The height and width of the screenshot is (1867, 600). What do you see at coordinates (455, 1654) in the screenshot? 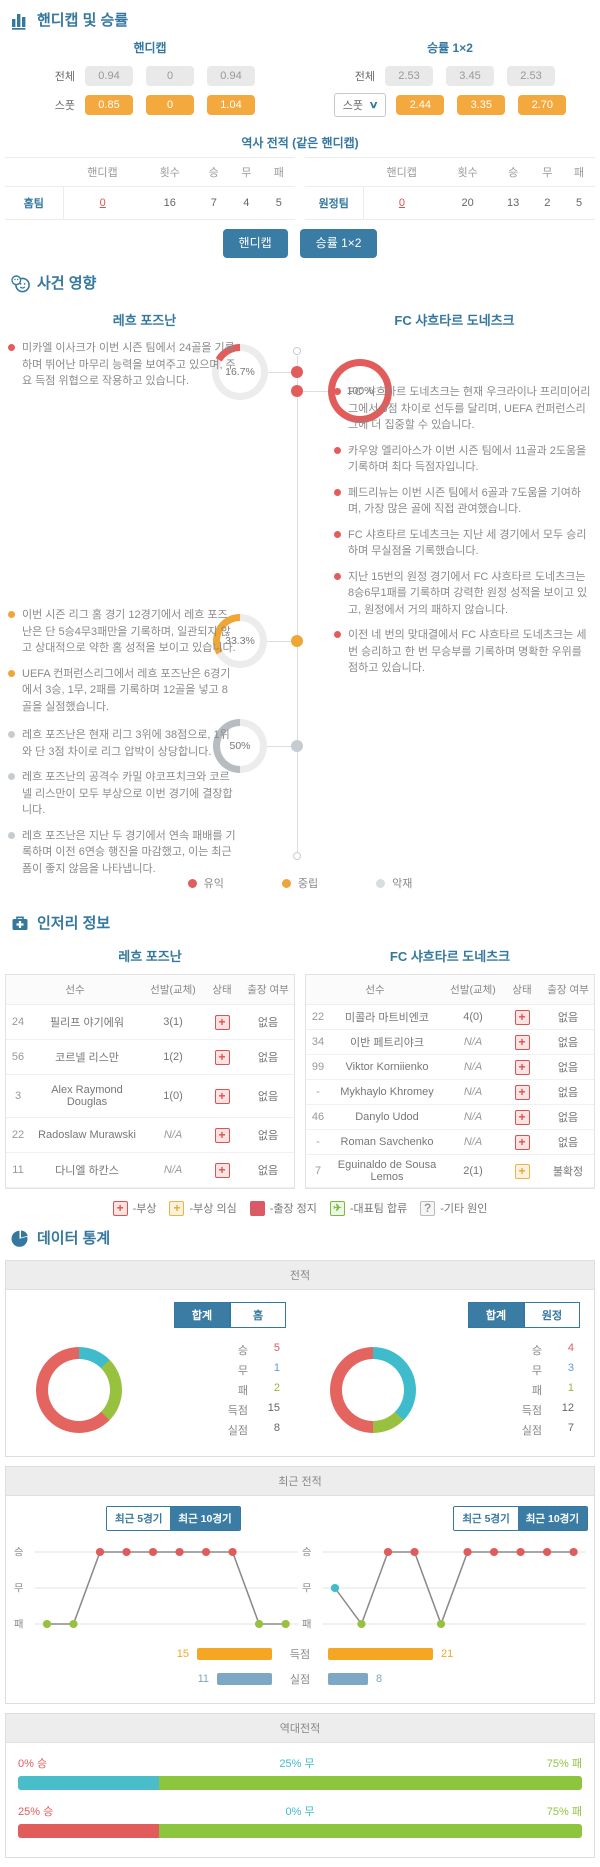
I see `away-bar-cell: 21` at bounding box center [455, 1654].